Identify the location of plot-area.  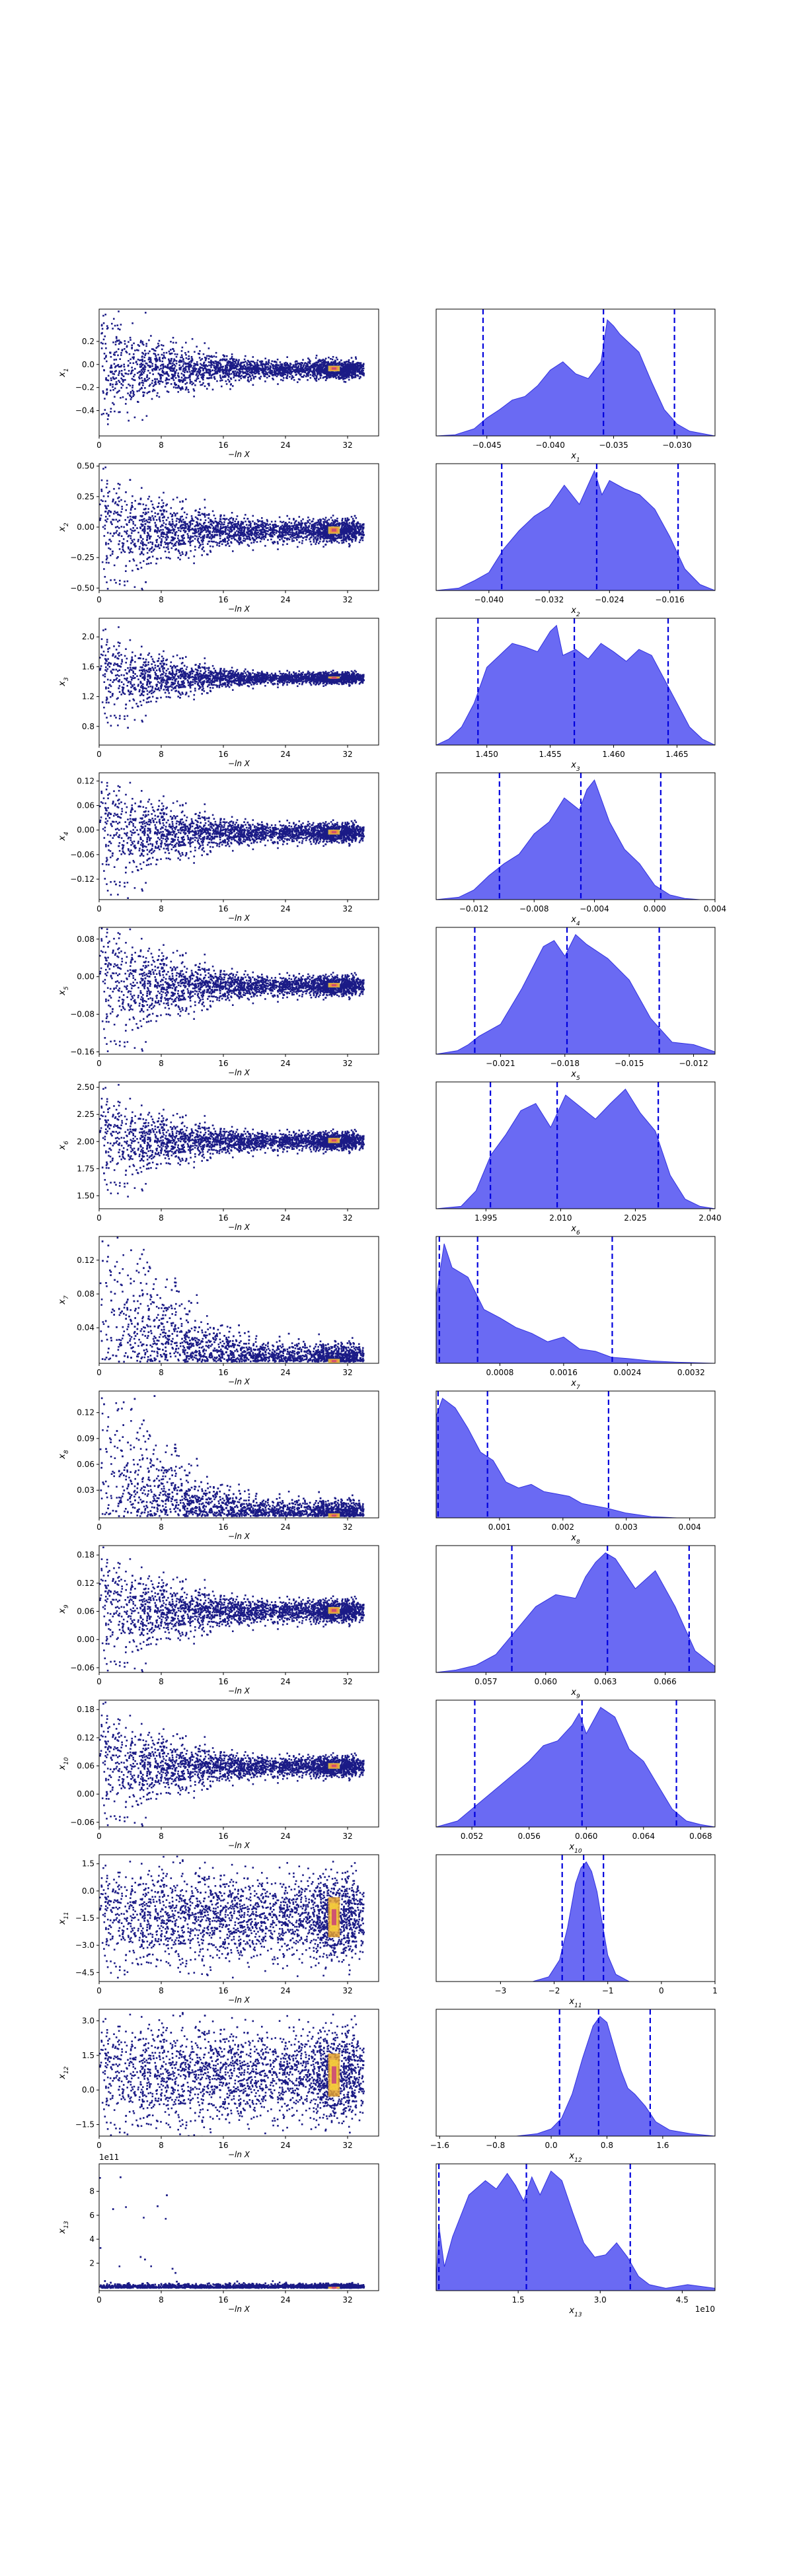
(232, 528).